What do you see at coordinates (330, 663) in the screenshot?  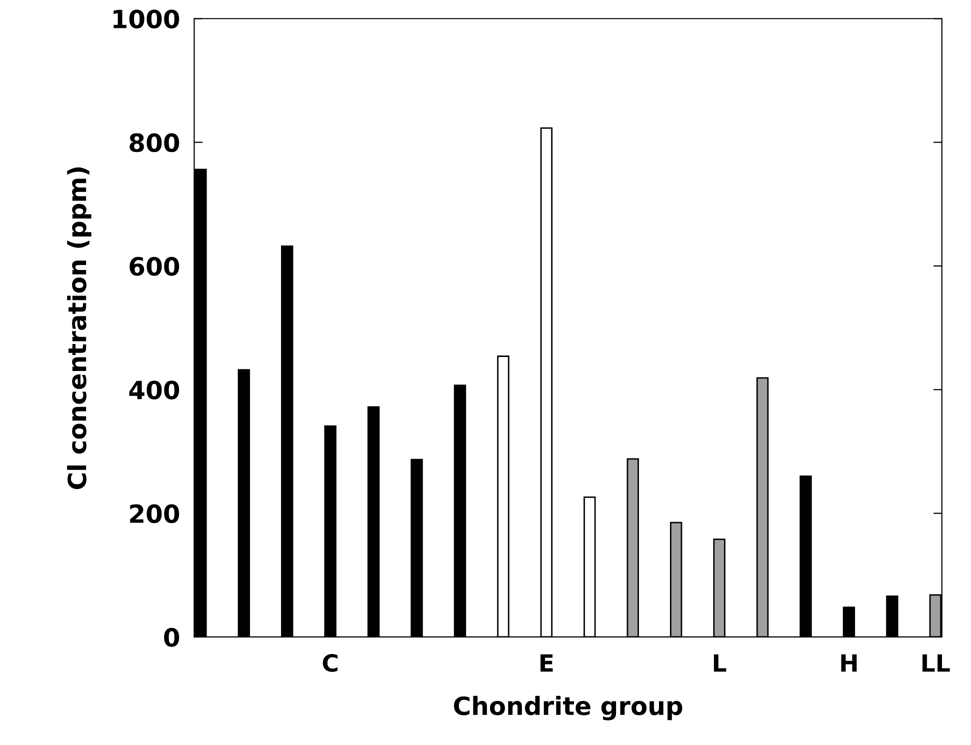 I see `x-tick-label: C` at bounding box center [330, 663].